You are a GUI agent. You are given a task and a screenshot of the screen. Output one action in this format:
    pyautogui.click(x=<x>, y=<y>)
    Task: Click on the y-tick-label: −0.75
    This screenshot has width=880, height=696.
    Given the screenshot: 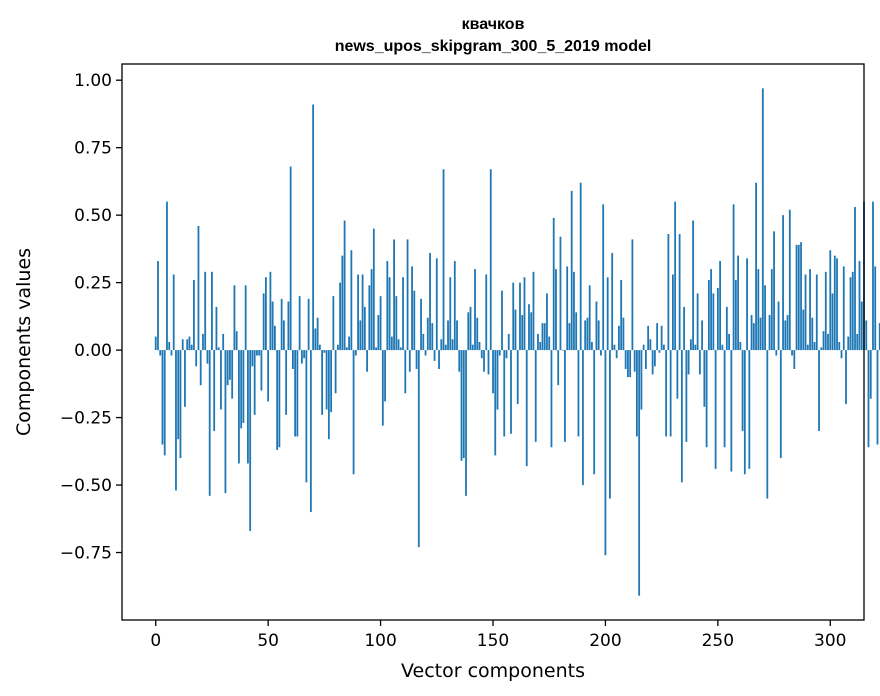 What is the action you would take?
    pyautogui.click(x=86, y=554)
    